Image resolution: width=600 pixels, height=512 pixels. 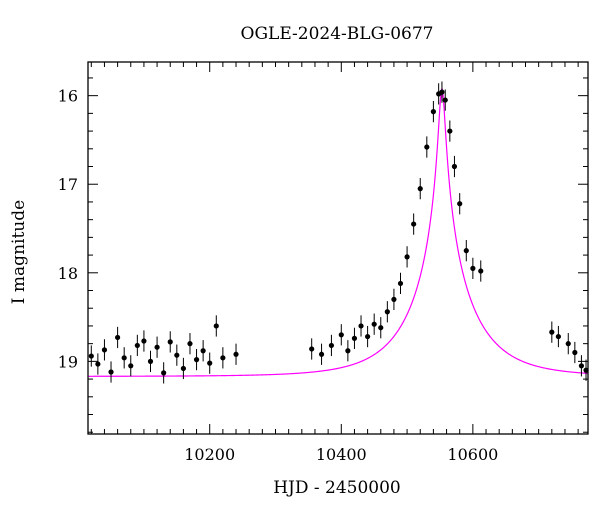 What do you see at coordinates (19, 252) in the screenshot?
I see `y-axis-label: I magnitude` at bounding box center [19, 252].